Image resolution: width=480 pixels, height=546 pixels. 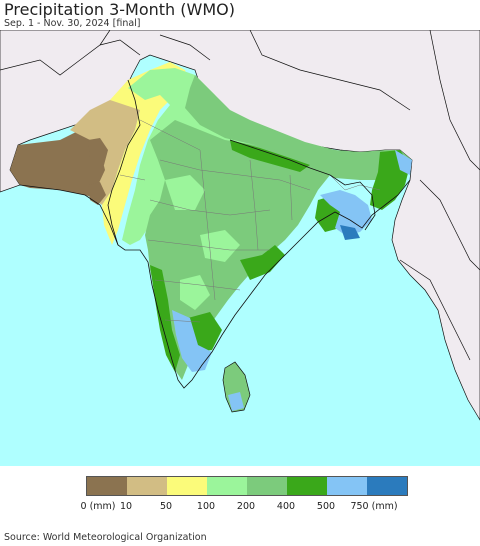 What do you see at coordinates (350, 232) in the screenshot?
I see `region-dark-blue-delta` at bounding box center [350, 232].